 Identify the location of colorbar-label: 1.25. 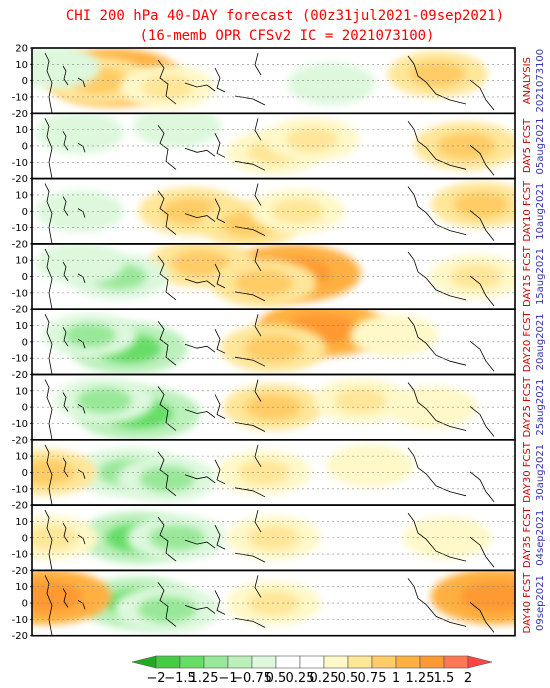
(420, 678).